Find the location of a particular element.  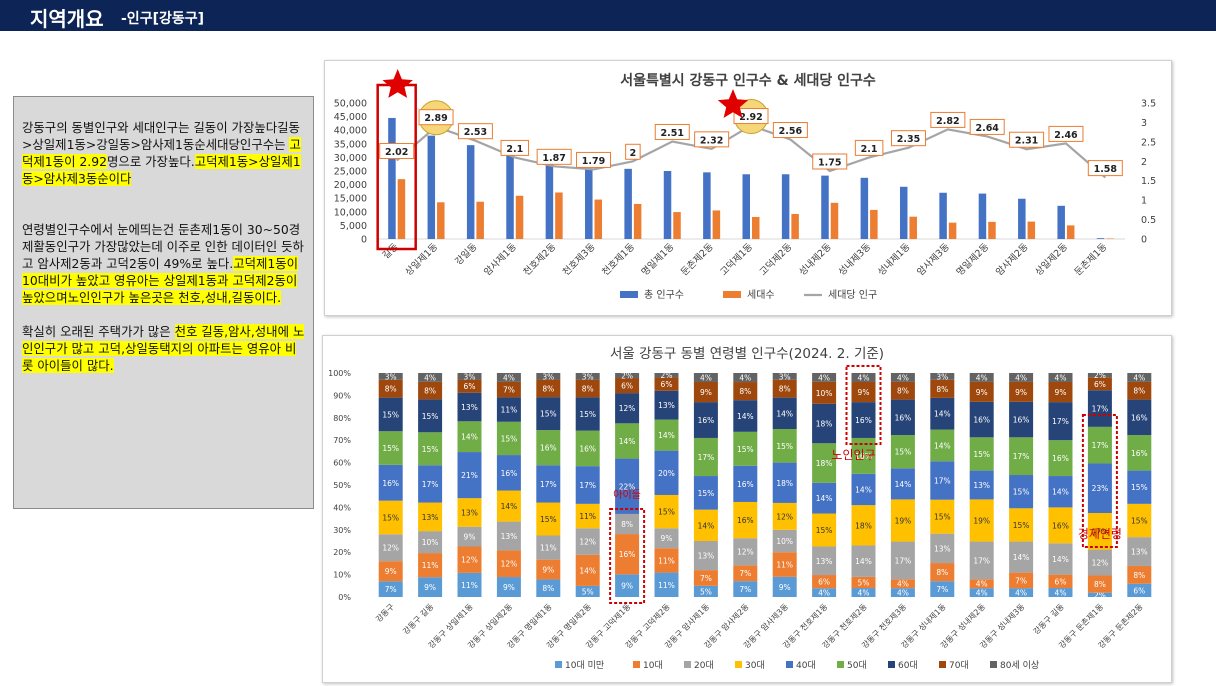

segment-label: 11% is located at coordinates (666, 560).